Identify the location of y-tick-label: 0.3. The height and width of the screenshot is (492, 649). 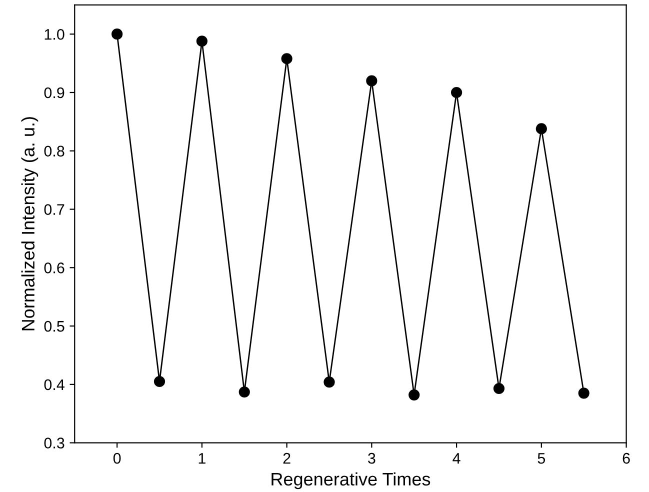
(54, 443).